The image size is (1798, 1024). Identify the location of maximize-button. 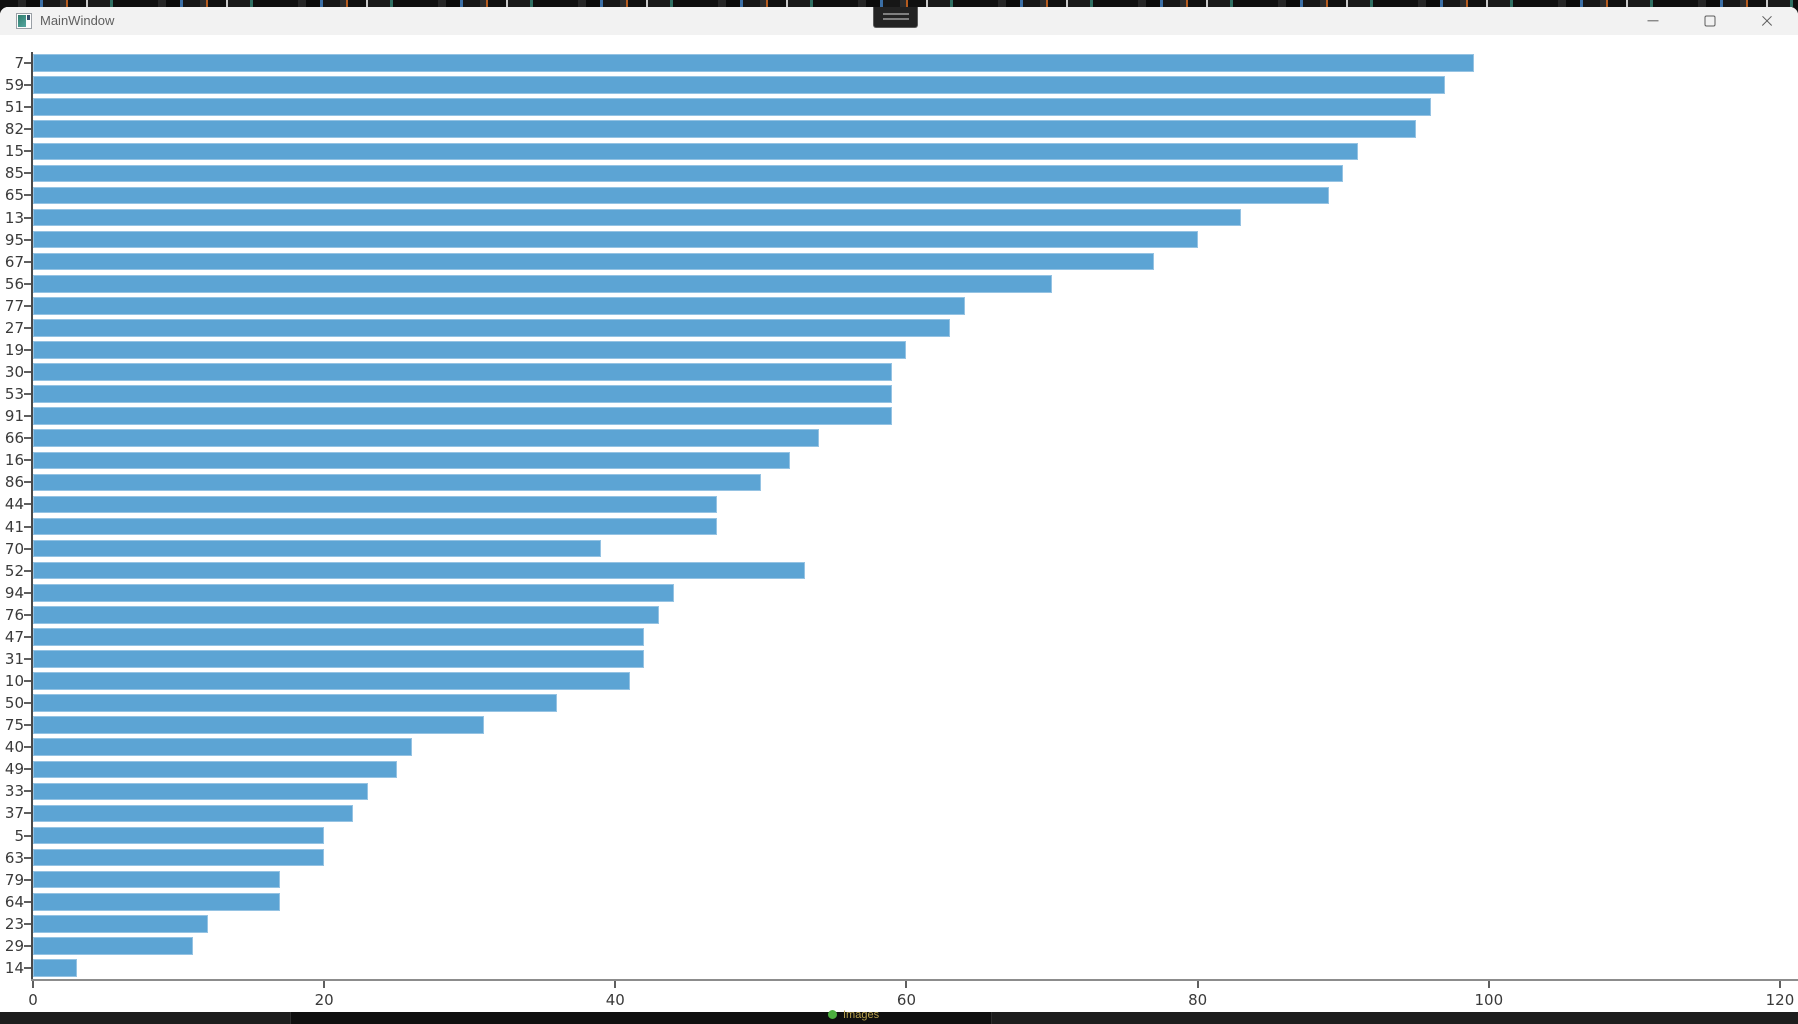
(1709, 21).